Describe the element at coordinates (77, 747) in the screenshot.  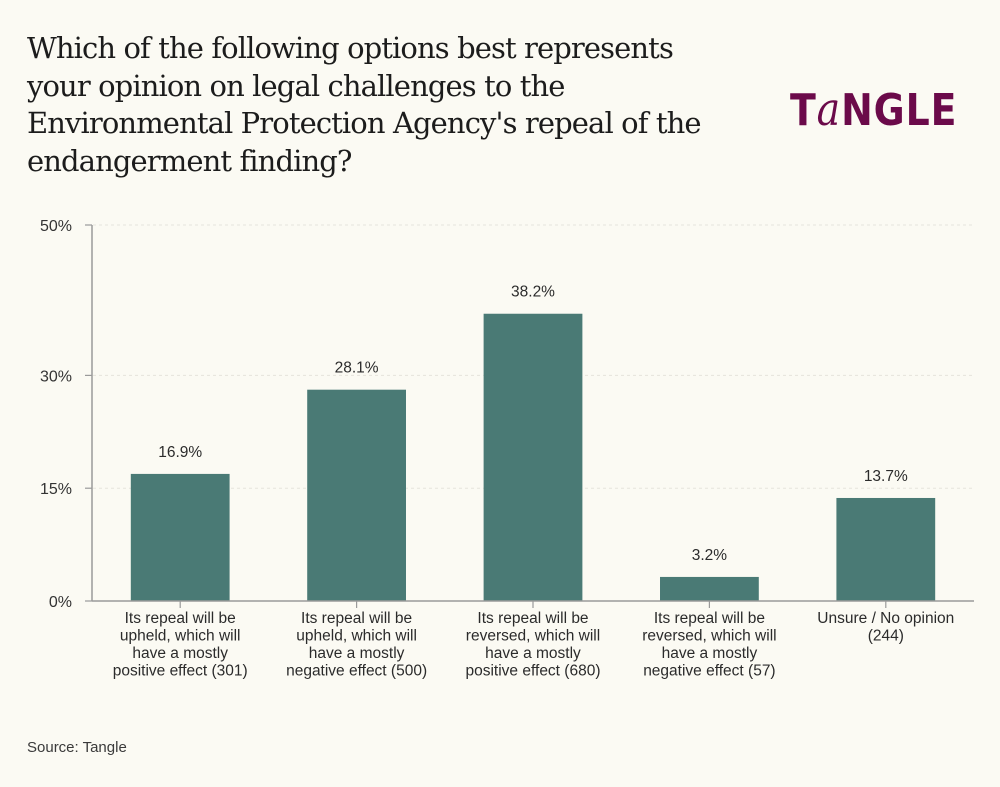
I see `source-note: Source: Tangle` at that location.